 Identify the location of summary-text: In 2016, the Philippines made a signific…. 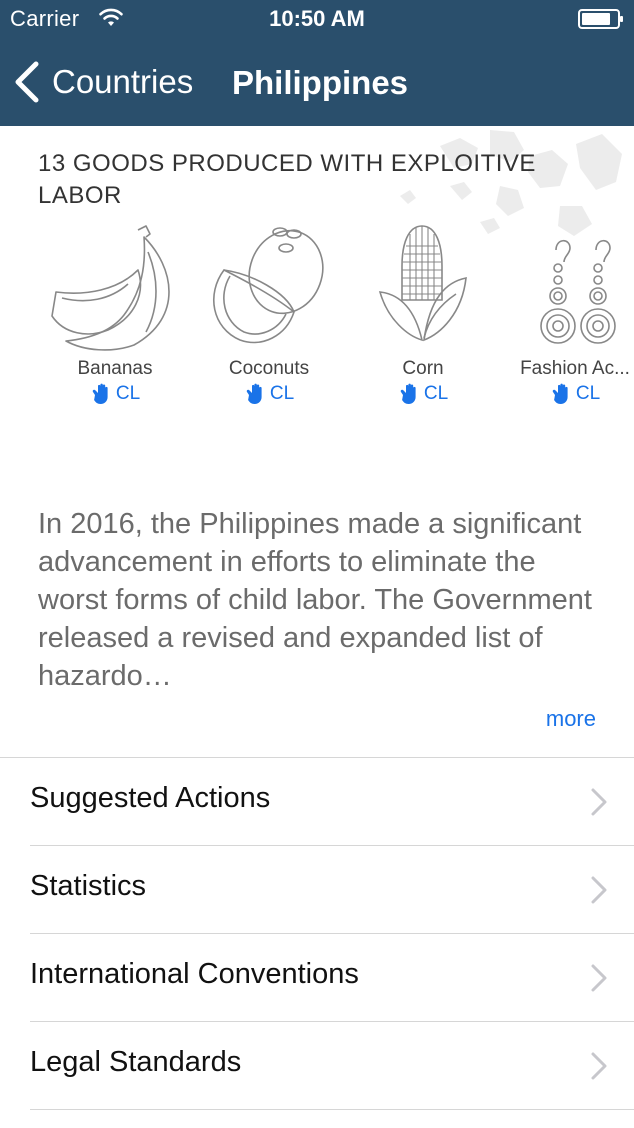
(315, 600).